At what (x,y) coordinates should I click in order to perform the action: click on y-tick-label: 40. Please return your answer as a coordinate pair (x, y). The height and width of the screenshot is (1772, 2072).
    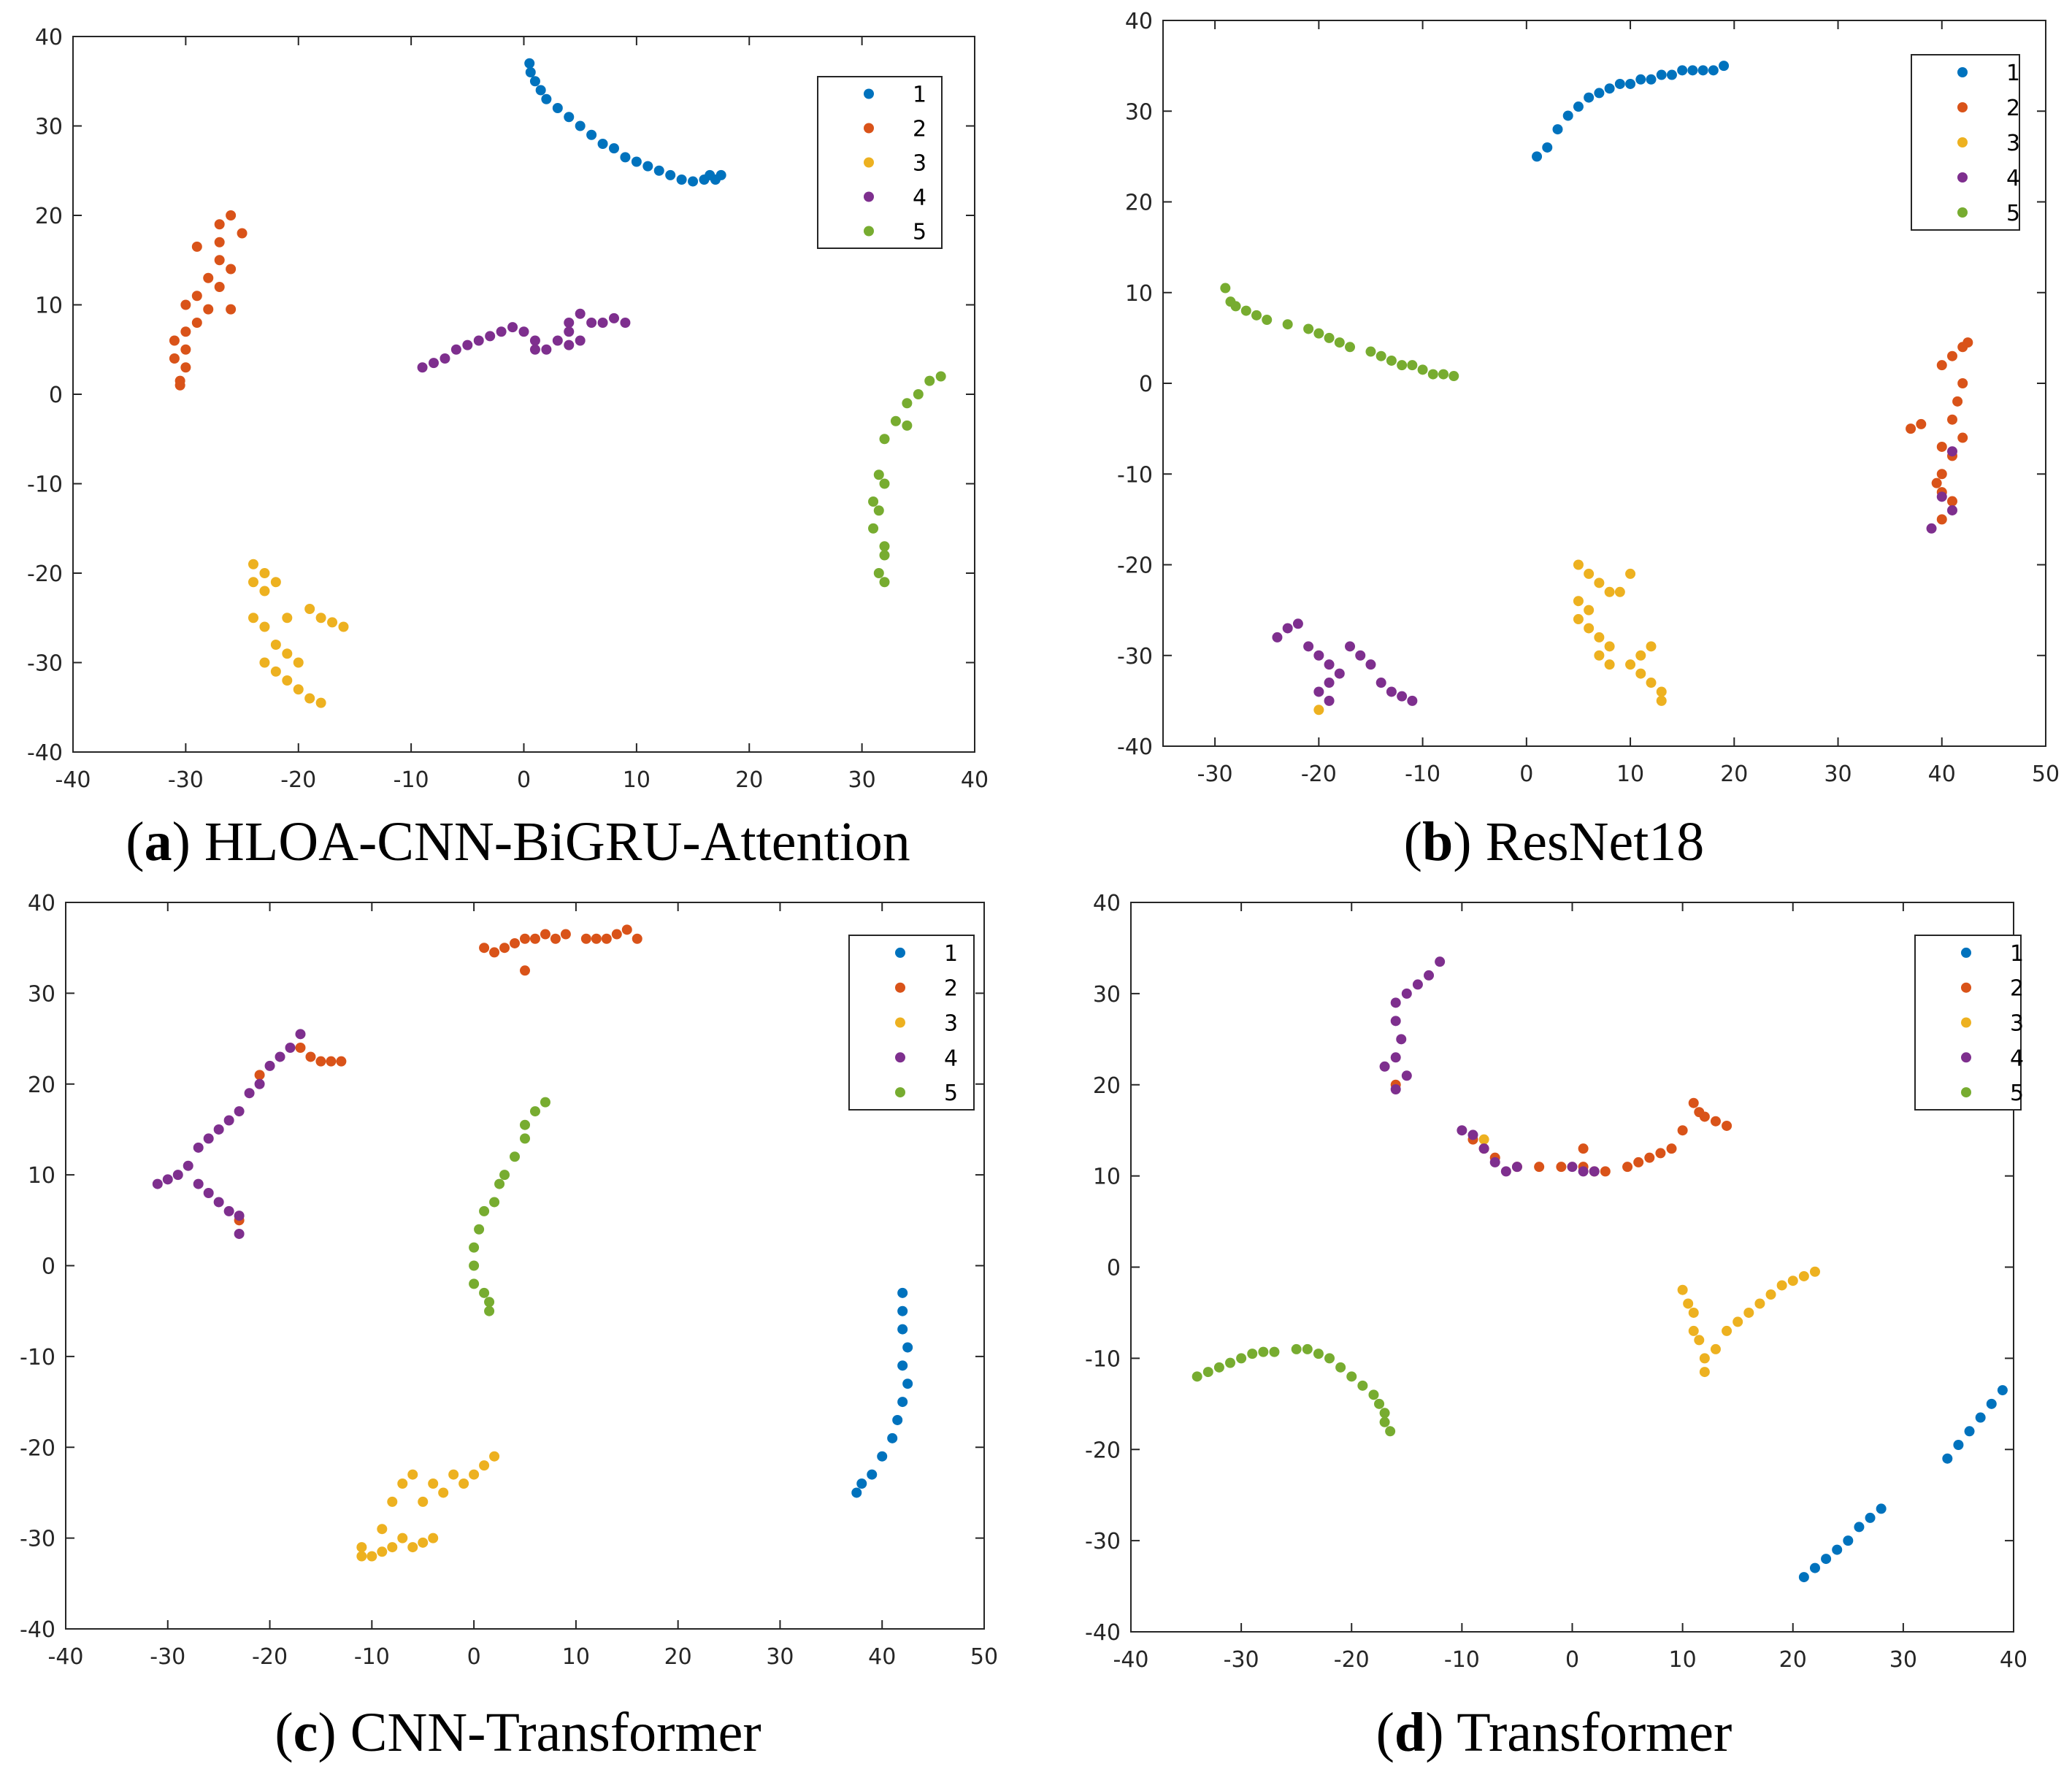
    Looking at the image, I should click on (49, 37).